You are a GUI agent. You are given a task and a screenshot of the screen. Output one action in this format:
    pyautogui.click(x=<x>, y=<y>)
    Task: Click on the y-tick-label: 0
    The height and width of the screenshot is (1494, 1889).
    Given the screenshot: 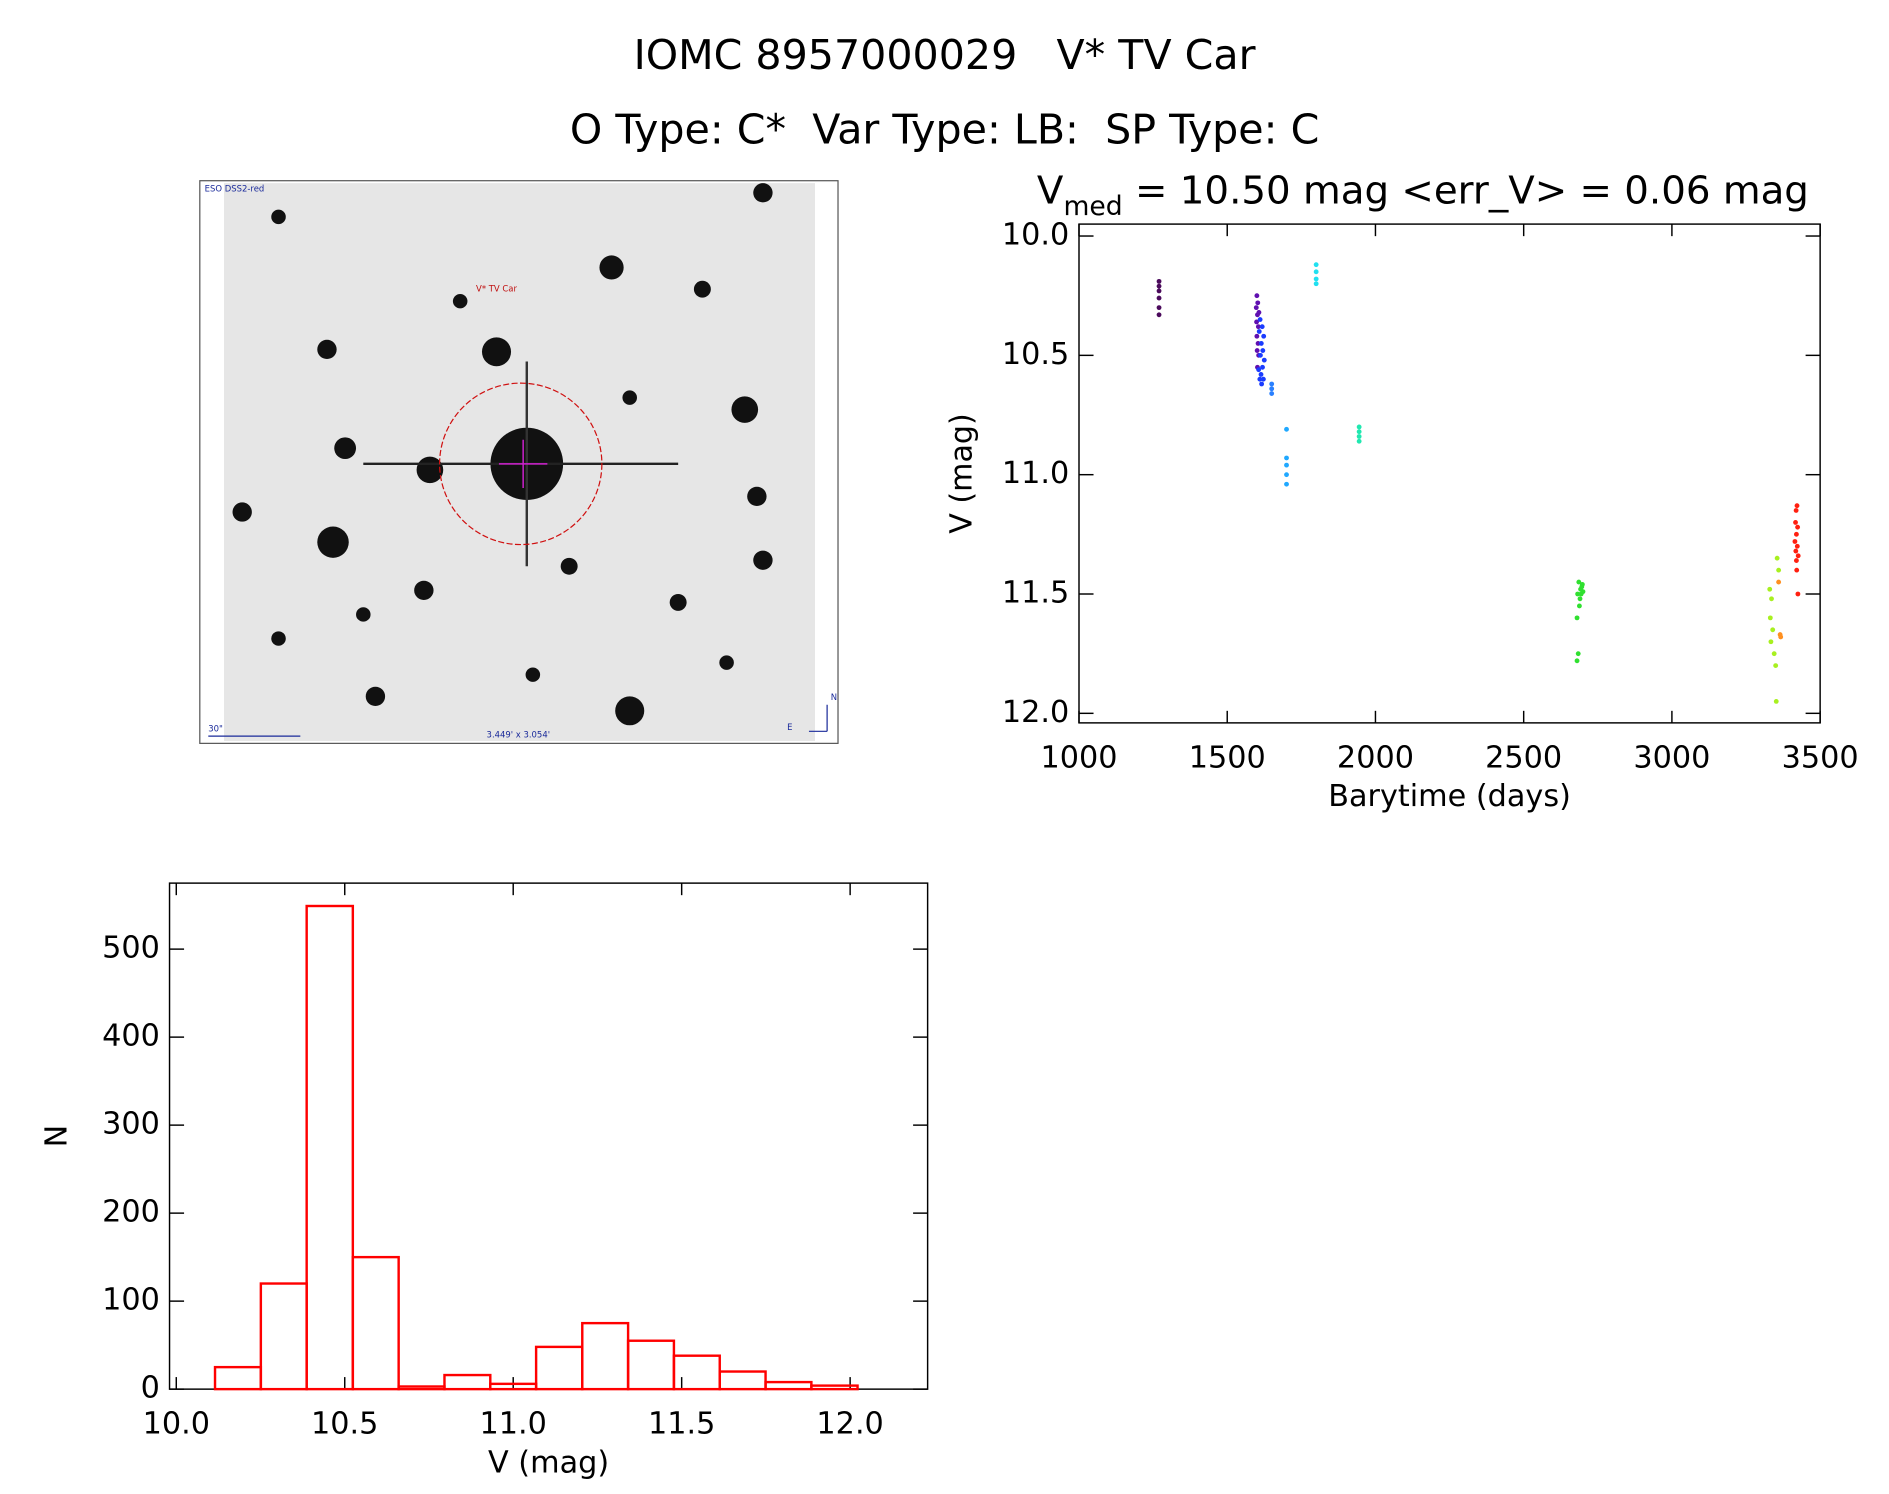 What is the action you would take?
    pyautogui.click(x=150, y=1388)
    